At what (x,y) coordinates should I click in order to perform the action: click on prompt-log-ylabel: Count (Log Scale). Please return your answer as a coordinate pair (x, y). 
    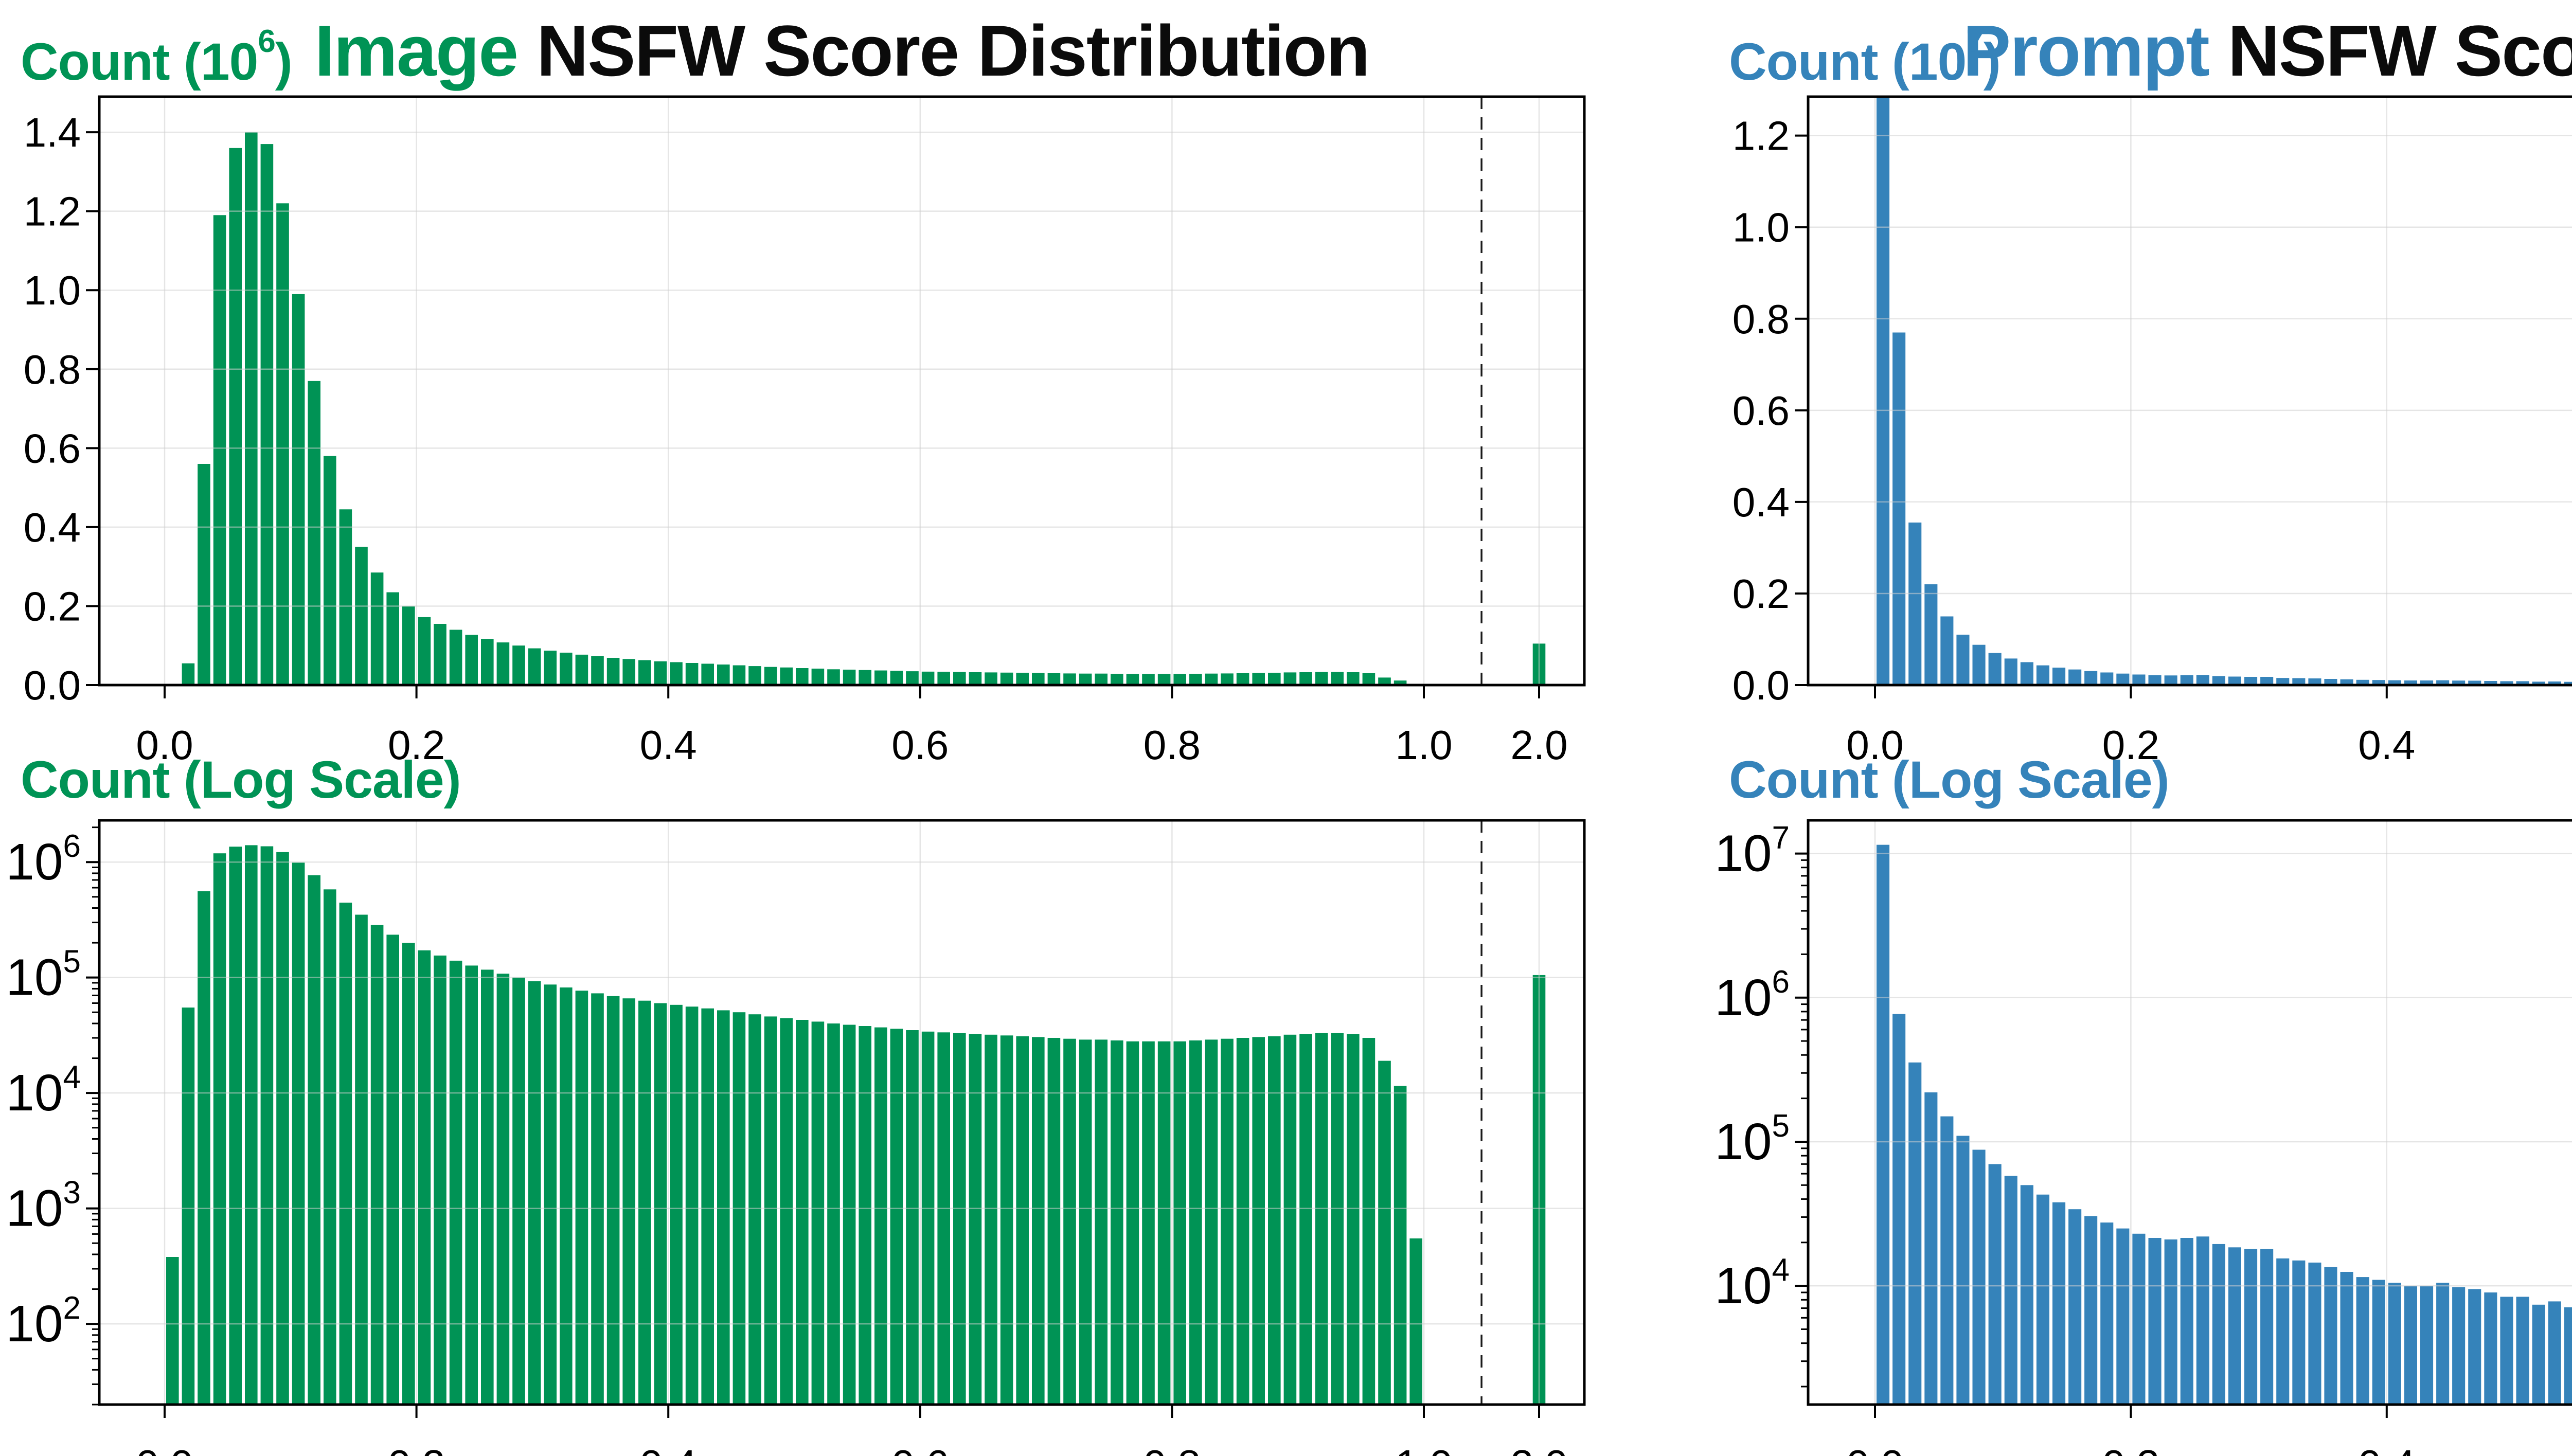
    Looking at the image, I should click on (1949, 780).